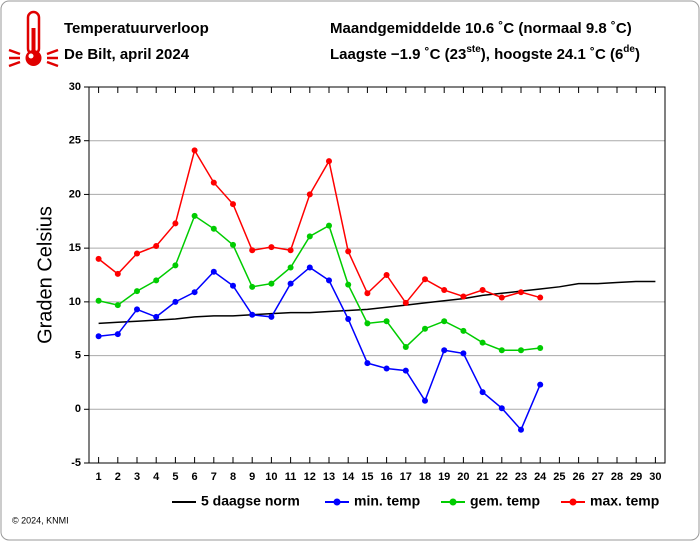 The image size is (700, 546). What do you see at coordinates (387, 501) in the screenshot?
I see `legend-label: min. temp` at bounding box center [387, 501].